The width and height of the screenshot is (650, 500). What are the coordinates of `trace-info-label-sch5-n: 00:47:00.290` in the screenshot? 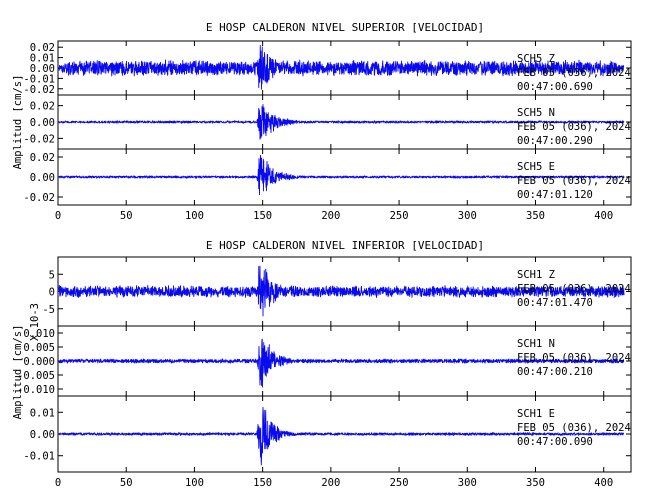 It's located at (555, 141).